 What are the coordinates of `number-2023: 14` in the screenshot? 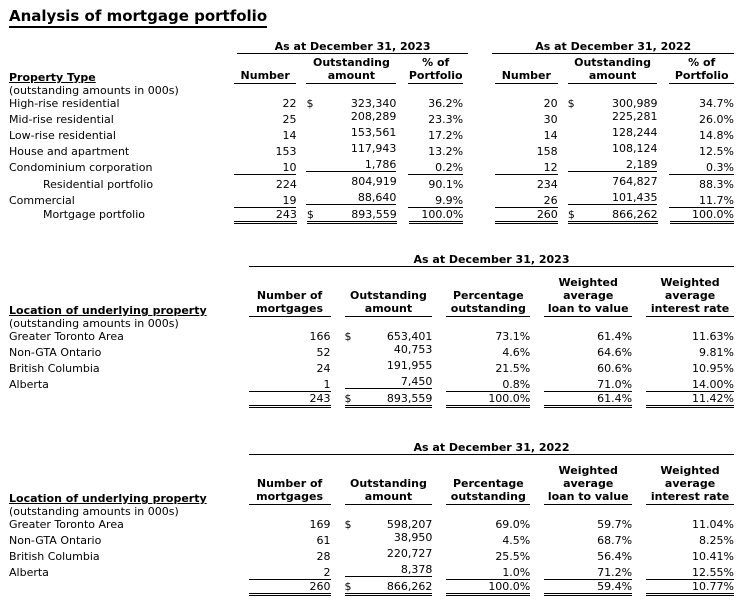 It's located at (289, 135).